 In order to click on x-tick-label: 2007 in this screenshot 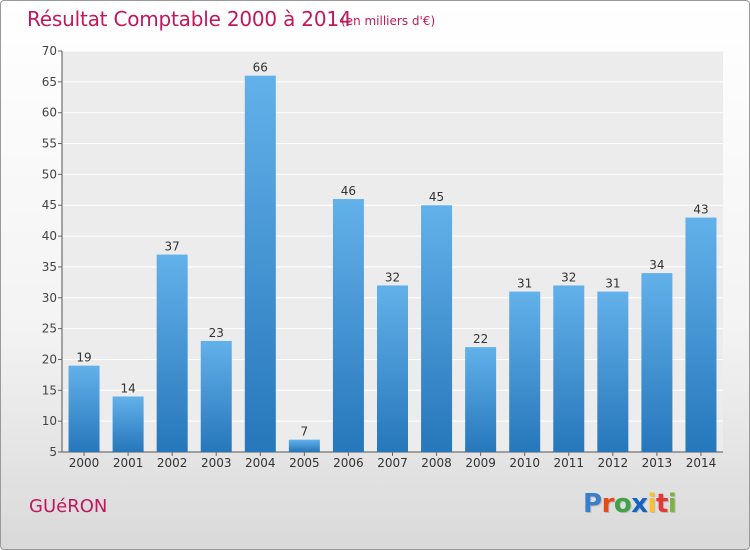, I will do `click(392, 463)`.